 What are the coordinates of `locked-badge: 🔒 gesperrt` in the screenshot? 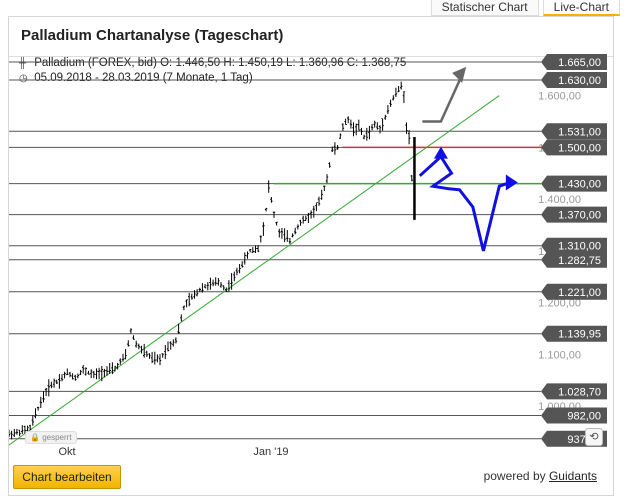 It's located at (51, 437).